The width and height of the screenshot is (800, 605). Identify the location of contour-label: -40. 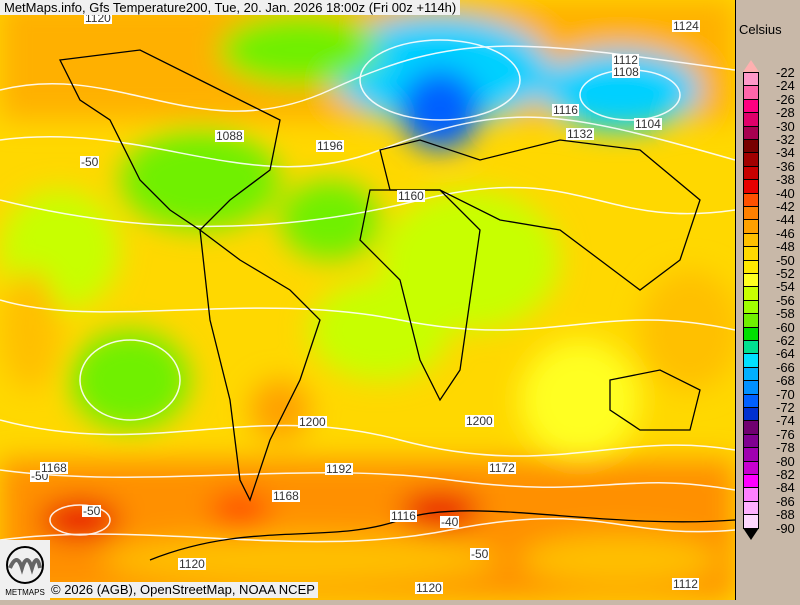
(450, 522).